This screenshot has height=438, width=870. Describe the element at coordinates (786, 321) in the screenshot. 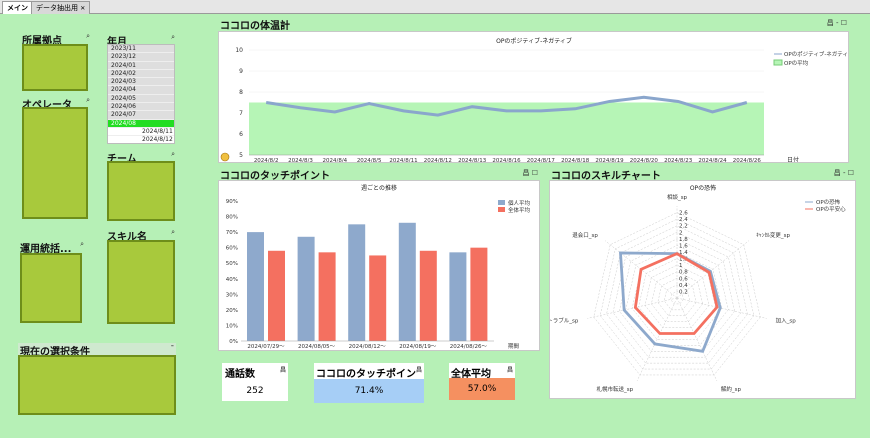

I see `axis-label: 加入_sp` at that location.